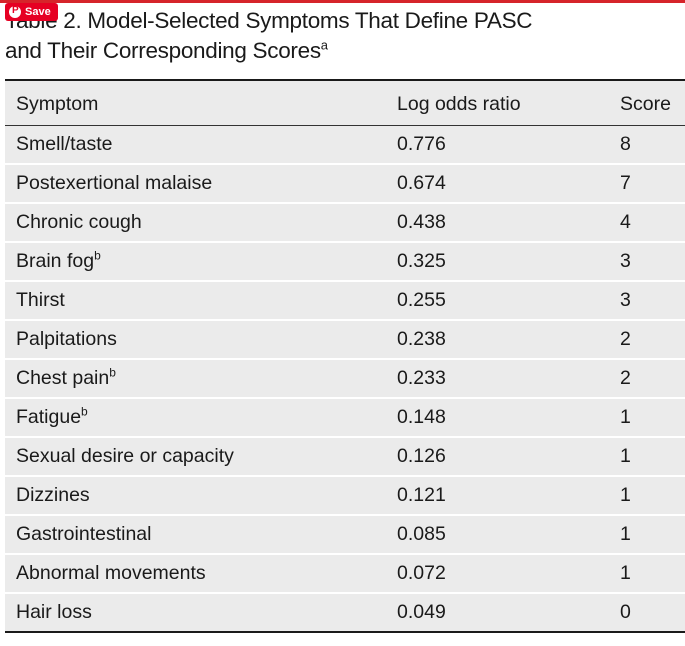 This screenshot has width=685, height=646. I want to click on table-header-row: Symptom Log odds ratio Score, so click(345, 103).